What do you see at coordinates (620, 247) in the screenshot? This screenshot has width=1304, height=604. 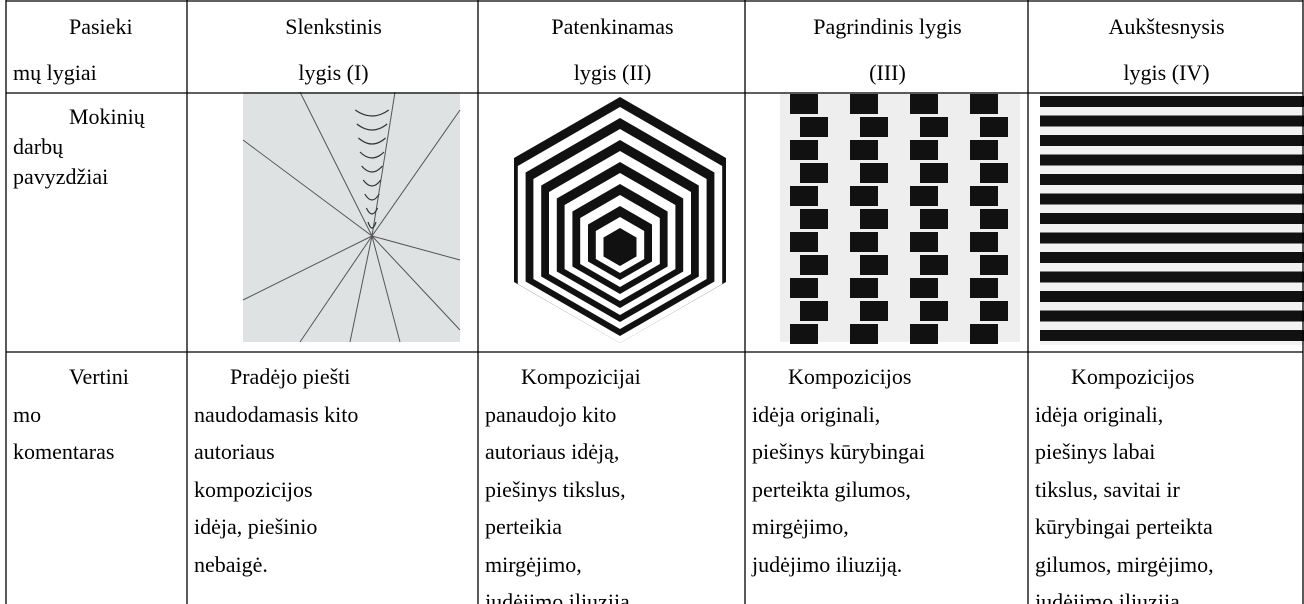 I see `artwork-hexagon` at bounding box center [620, 247].